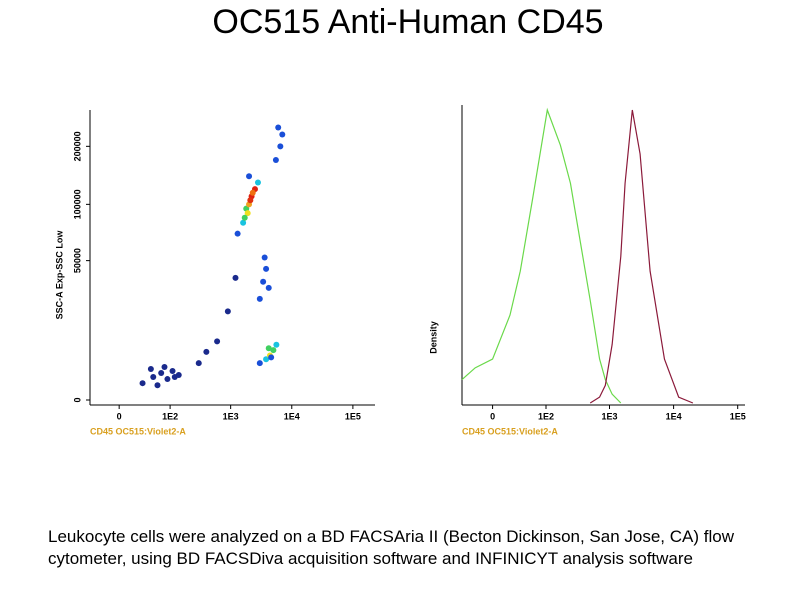 Image resolution: width=800 pixels, height=600 pixels. I want to click on y-tick-label: 200000, so click(77, 146).